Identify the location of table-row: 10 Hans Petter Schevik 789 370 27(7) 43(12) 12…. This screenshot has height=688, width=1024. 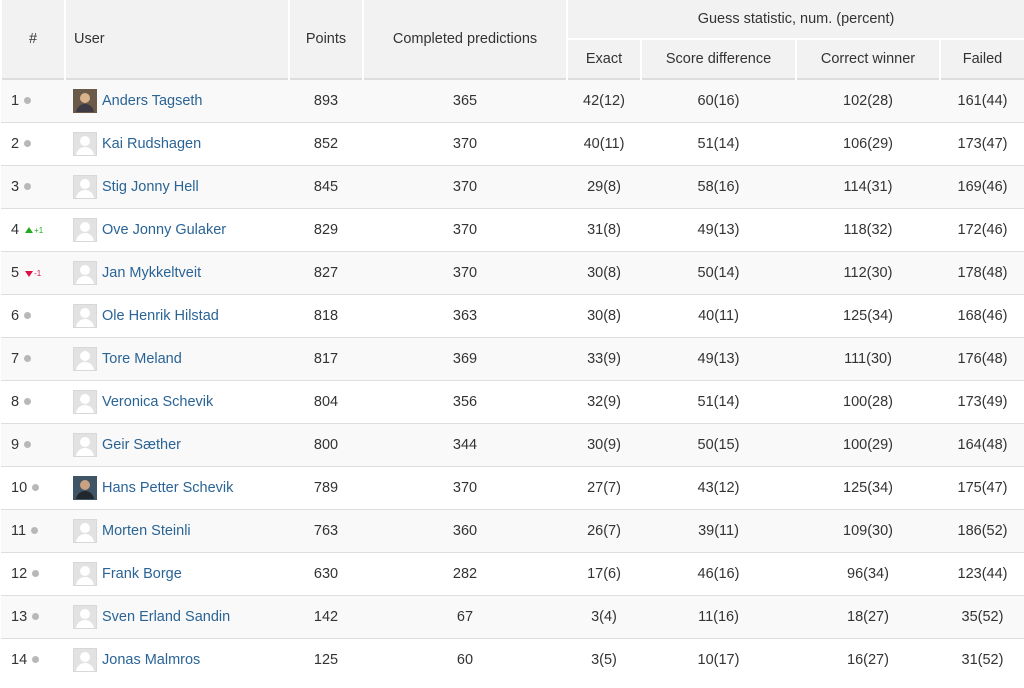
(512, 488).